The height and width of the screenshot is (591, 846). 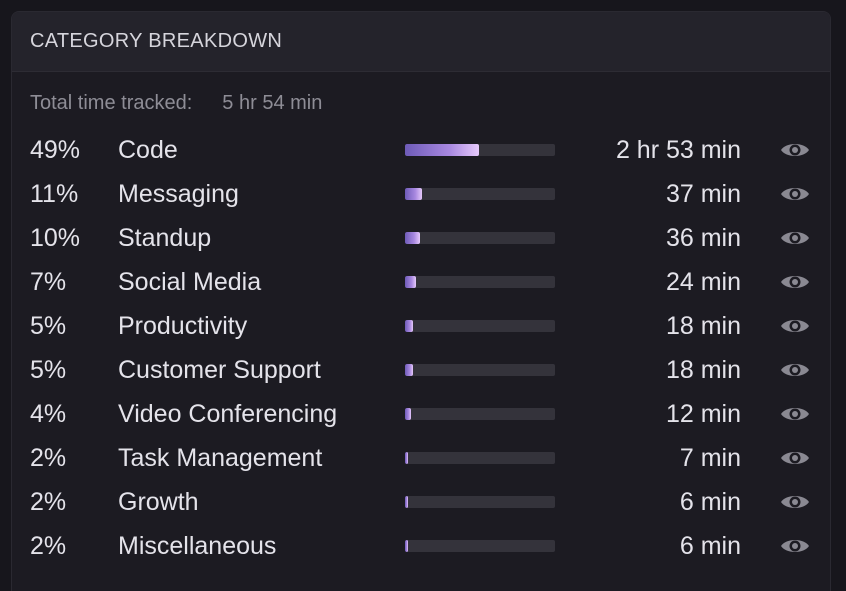 I want to click on category-row: 5% Customer Support 18 min, so click(x=421, y=370).